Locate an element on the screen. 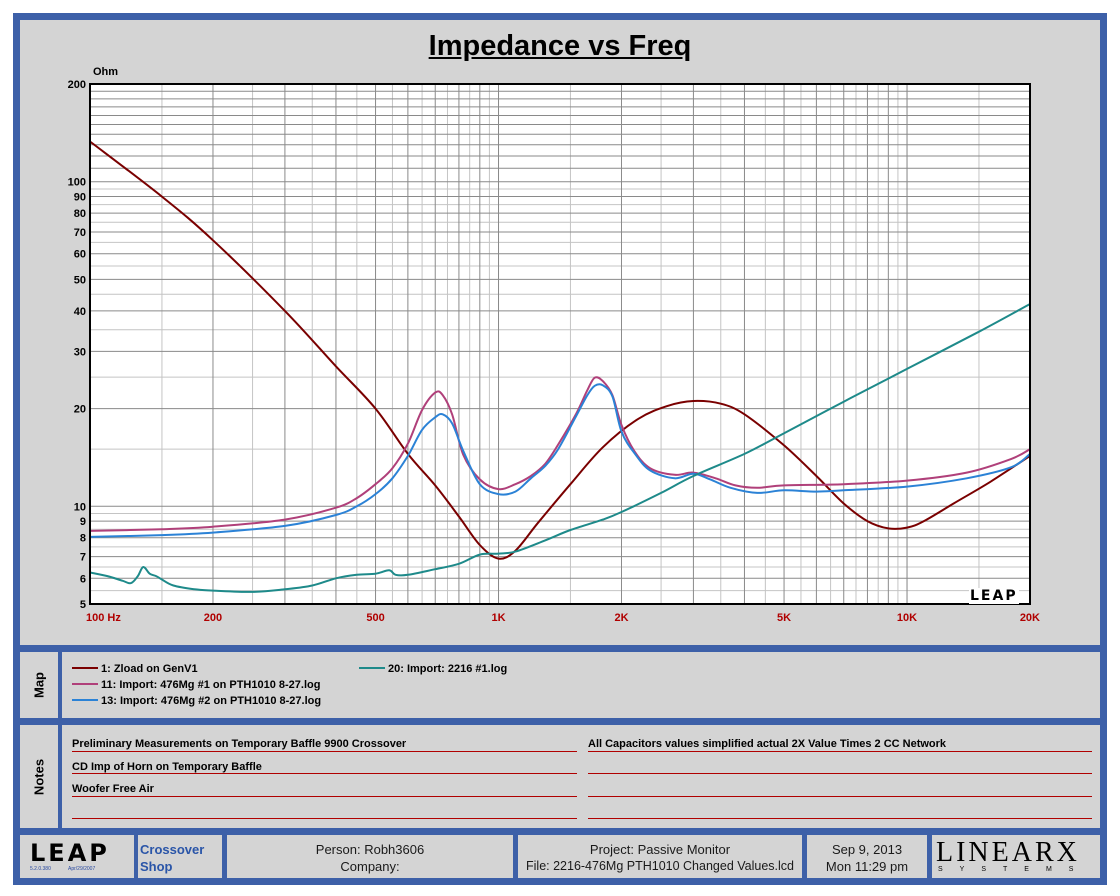 The image size is (1120, 896). company-text: Company: is located at coordinates (370, 866).